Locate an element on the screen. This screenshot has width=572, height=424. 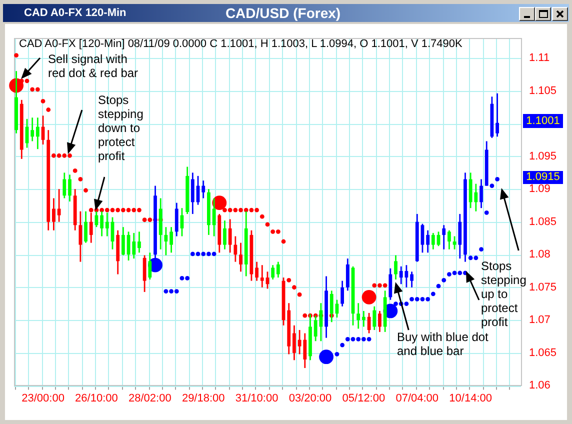
y-tick-label: 1.09 is located at coordinates (539, 189).